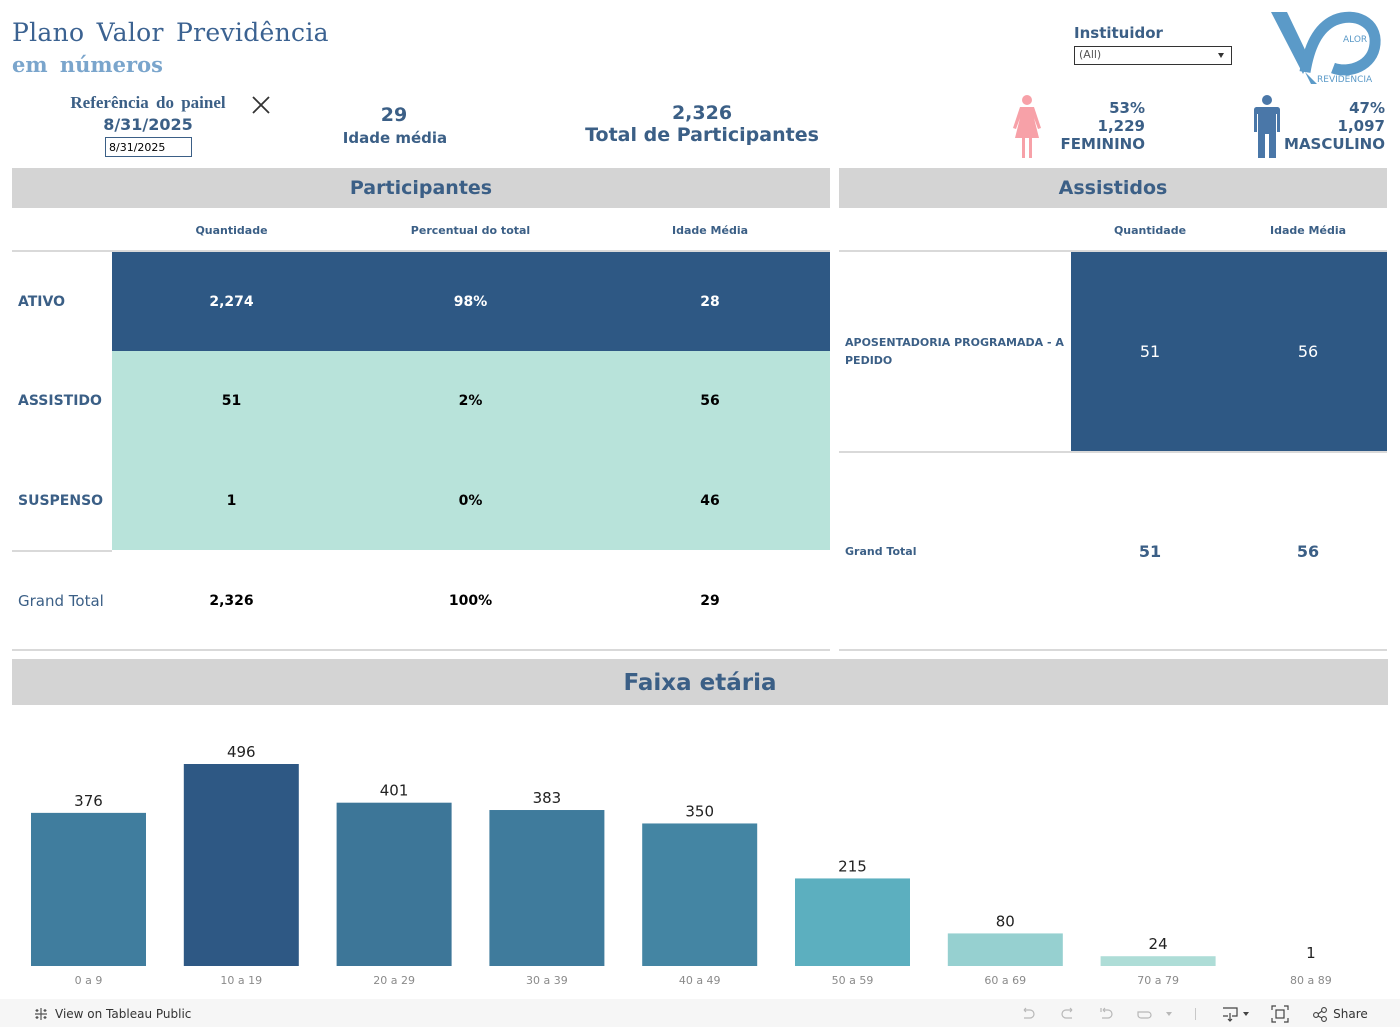 The width and height of the screenshot is (1400, 1027). Describe the element at coordinates (470, 401) in the screenshot. I see `cell-assistido-percentual: 2%` at that location.